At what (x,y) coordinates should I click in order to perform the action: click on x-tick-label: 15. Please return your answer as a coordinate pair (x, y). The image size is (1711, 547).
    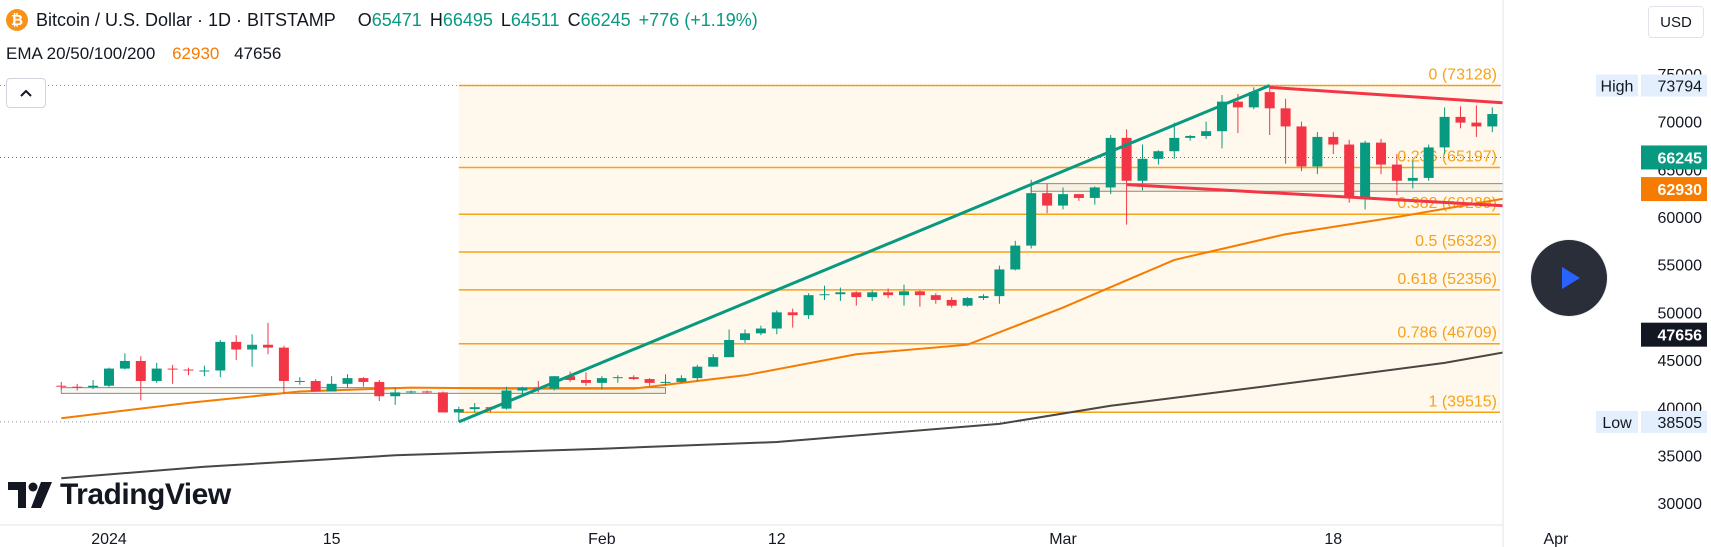
    Looking at the image, I should click on (332, 539).